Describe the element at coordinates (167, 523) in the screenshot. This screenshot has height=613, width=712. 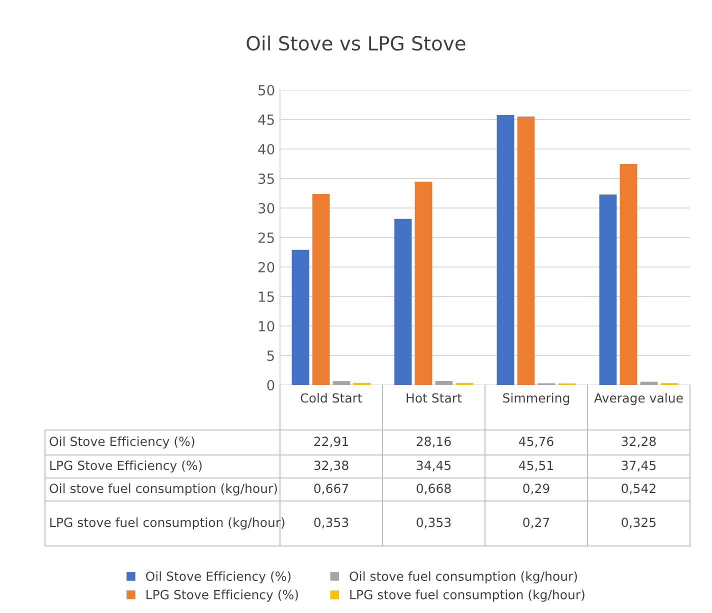
I see `text: LPG stove fuel consumption (kg/hour)` at that location.